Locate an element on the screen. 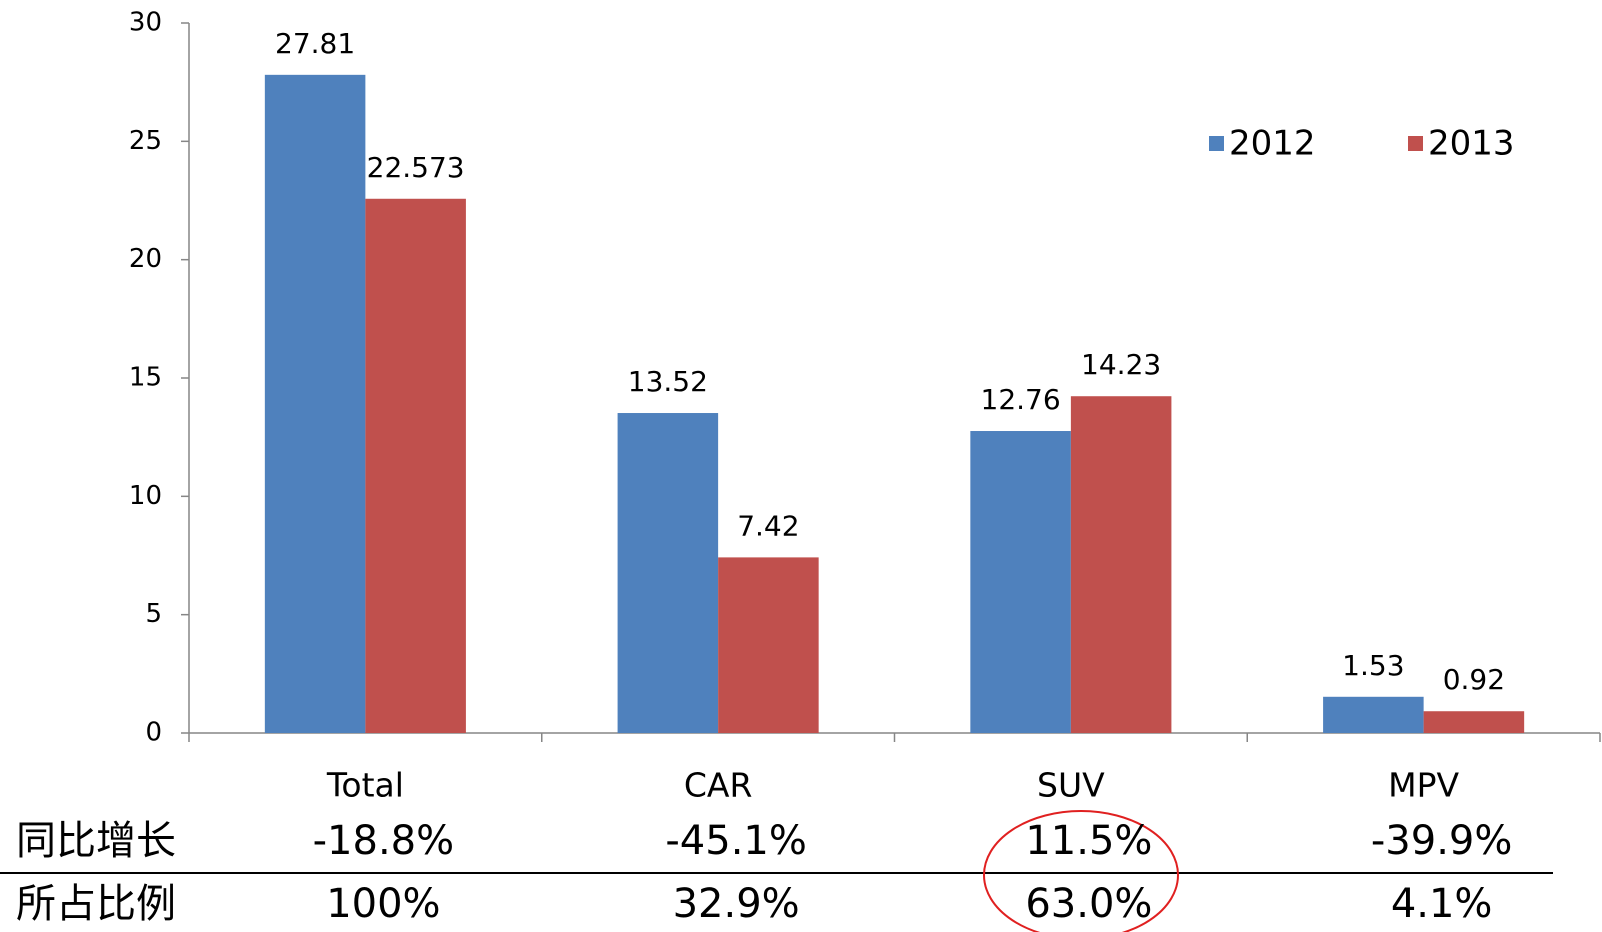 Image resolution: width=1602 pixels, height=932 pixels. y-tick-label: 0 is located at coordinates (153, 733).